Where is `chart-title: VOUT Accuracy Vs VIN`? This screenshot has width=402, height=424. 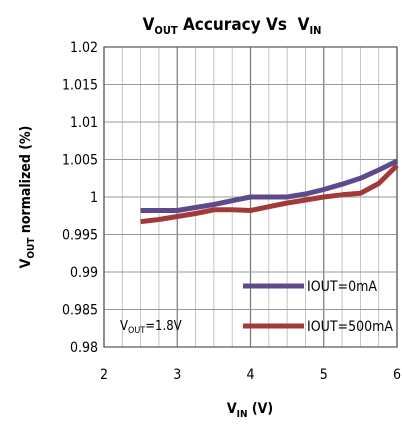
chart-title: VOUT Accuracy Vs VIN is located at coordinates (232, 26).